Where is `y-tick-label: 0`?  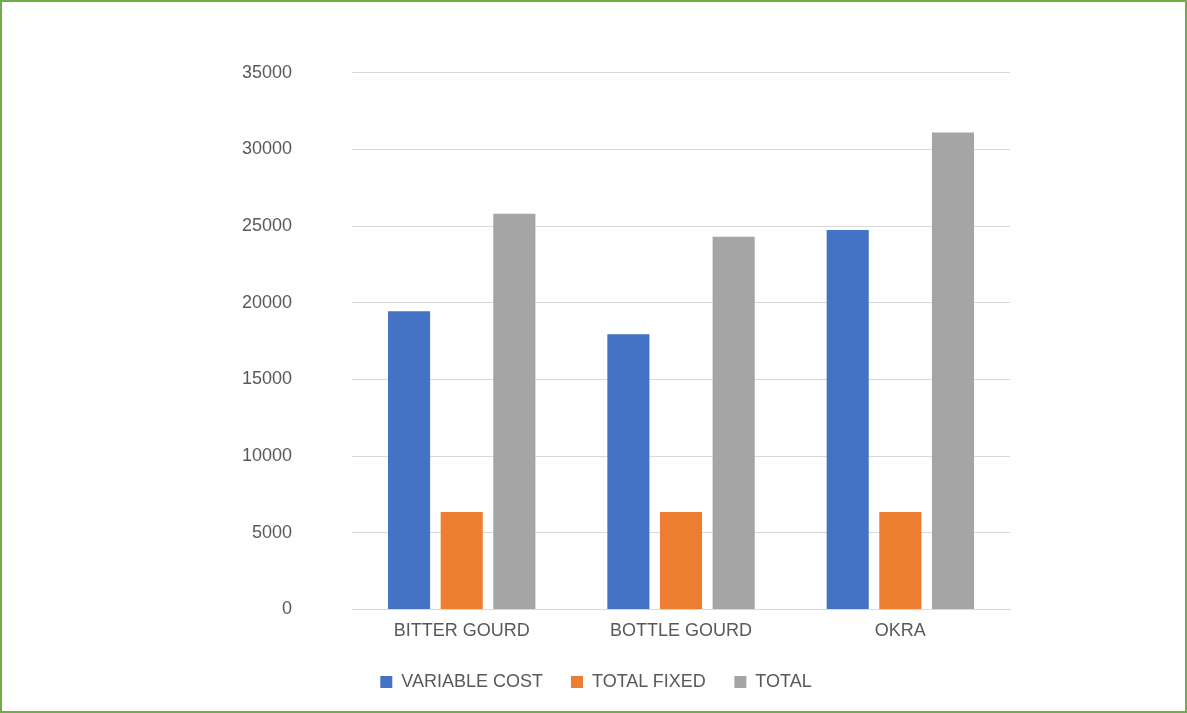 y-tick-label: 0 is located at coordinates (287, 608).